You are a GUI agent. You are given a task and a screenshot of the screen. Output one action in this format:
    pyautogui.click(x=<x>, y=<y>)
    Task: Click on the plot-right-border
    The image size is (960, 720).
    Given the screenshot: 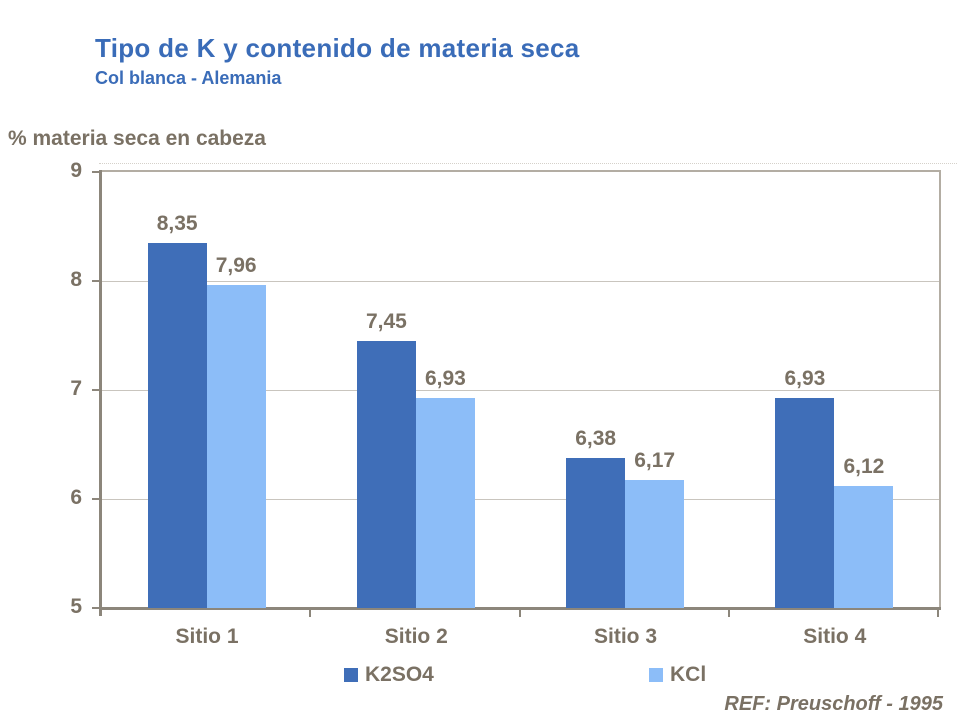 What is the action you would take?
    pyautogui.click(x=940, y=389)
    